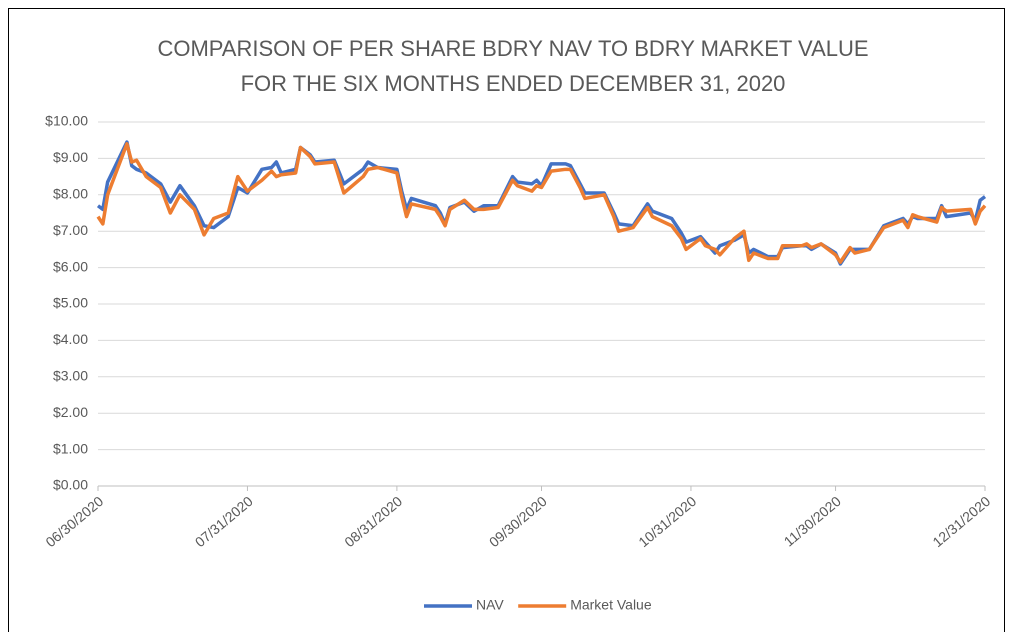  I want to click on y-tick-label: $6.00, so click(70, 266).